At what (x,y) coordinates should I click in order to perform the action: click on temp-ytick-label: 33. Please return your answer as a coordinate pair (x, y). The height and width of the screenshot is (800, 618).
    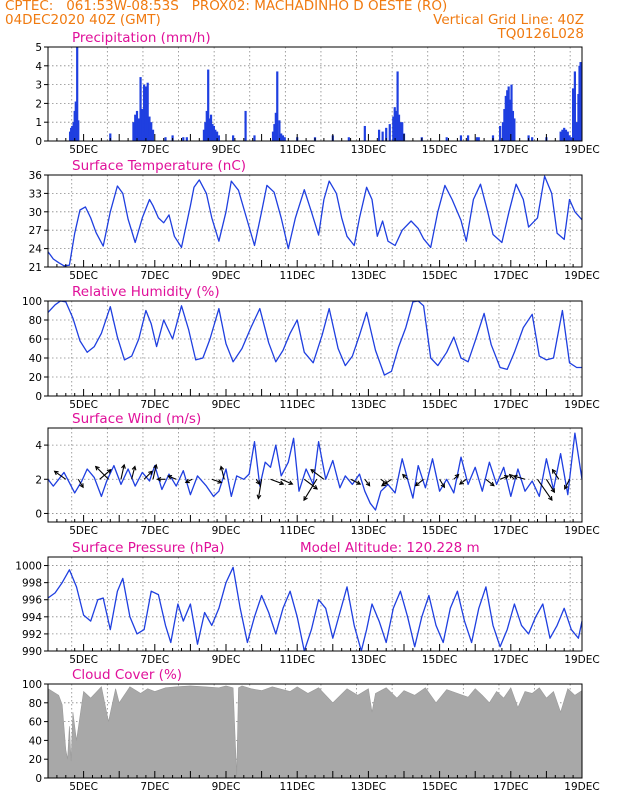
    Looking at the image, I should click on (35, 194).